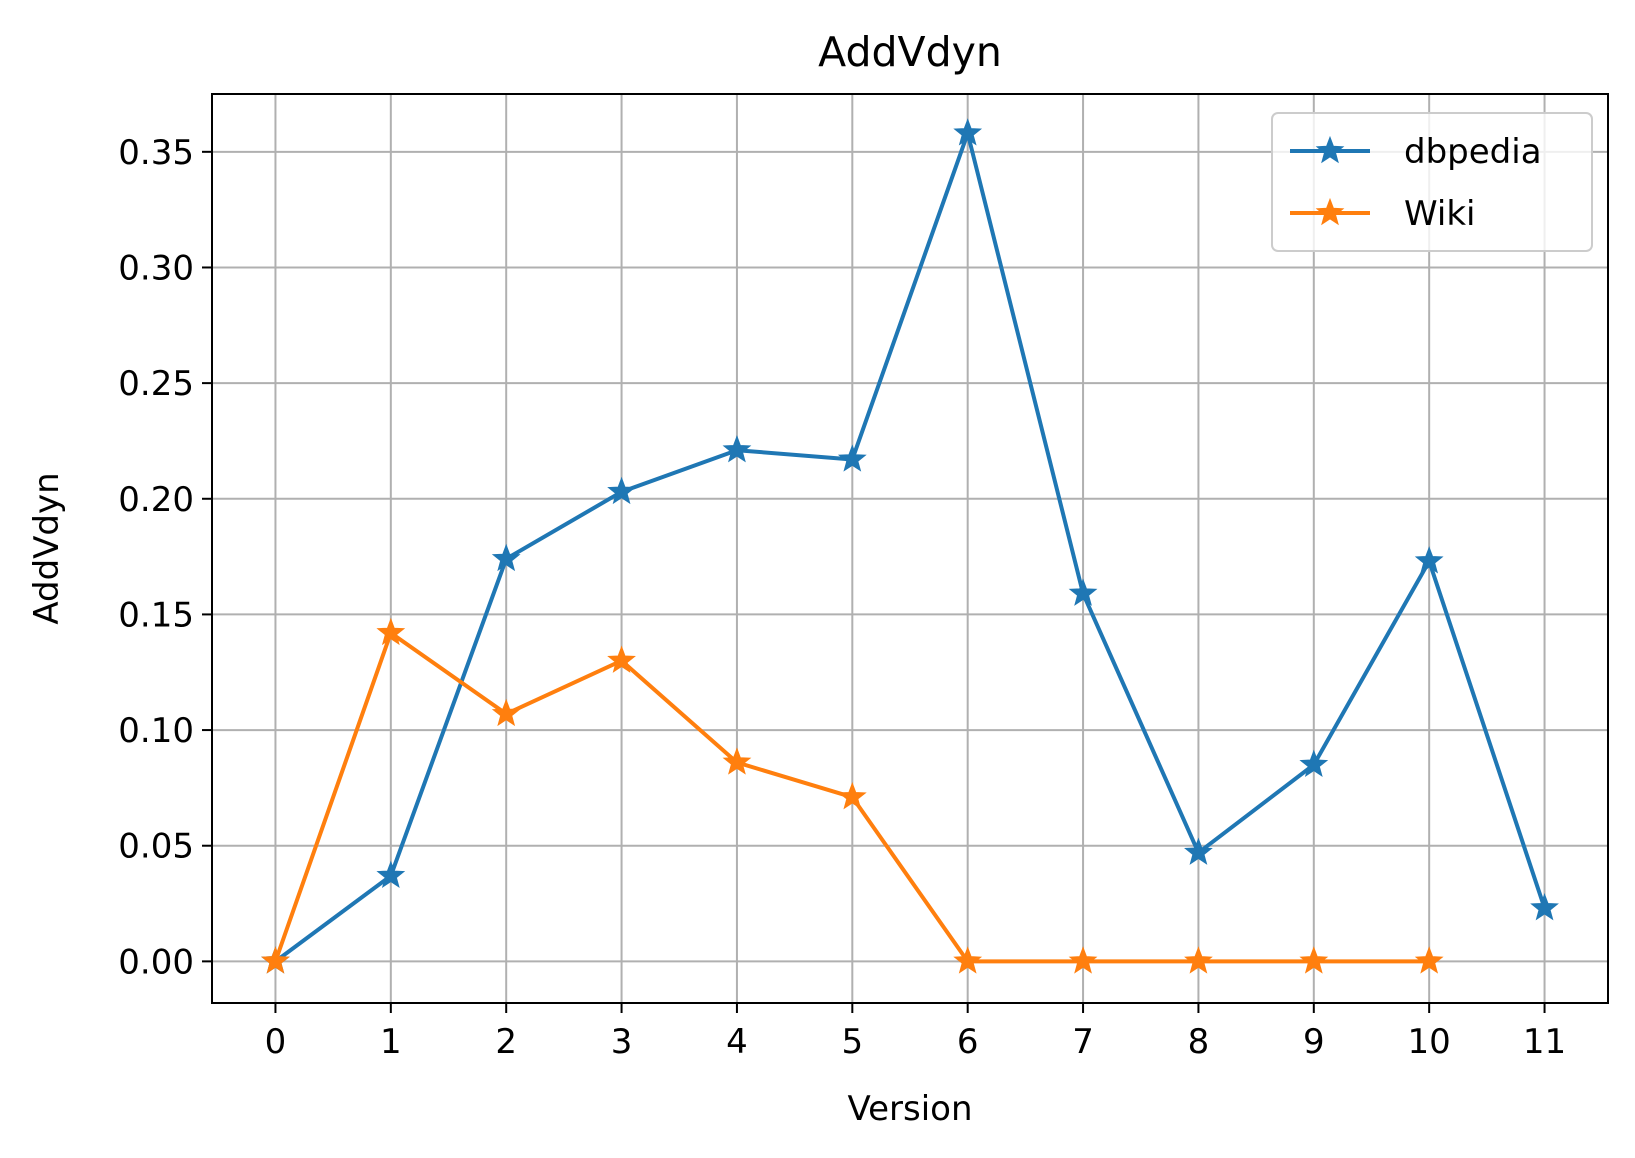 The width and height of the screenshot is (1635, 1158). What do you see at coordinates (156, 962) in the screenshot?
I see `y-tick-label: 0.00` at bounding box center [156, 962].